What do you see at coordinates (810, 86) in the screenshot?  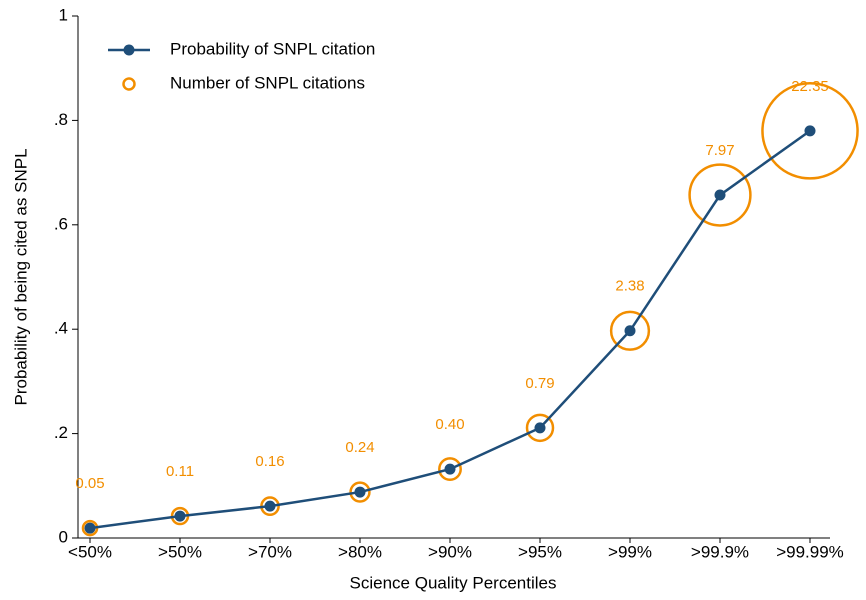 I see `bubble-label: 22.35` at bounding box center [810, 86].